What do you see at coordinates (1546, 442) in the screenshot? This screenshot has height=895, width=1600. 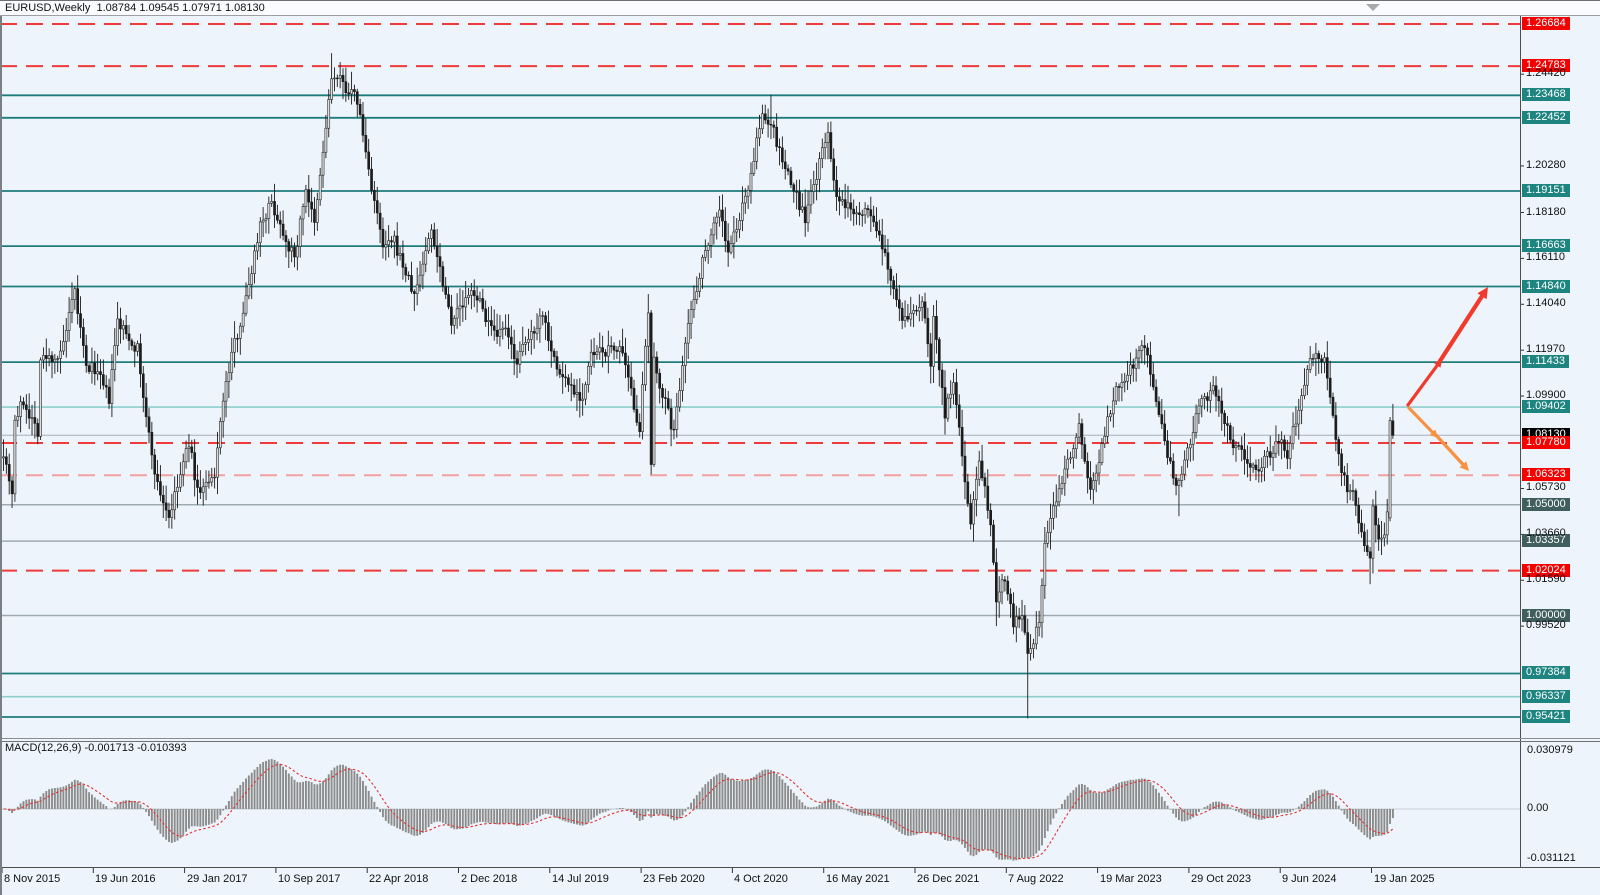 I see `price-level-label: 1.07780` at bounding box center [1546, 442].